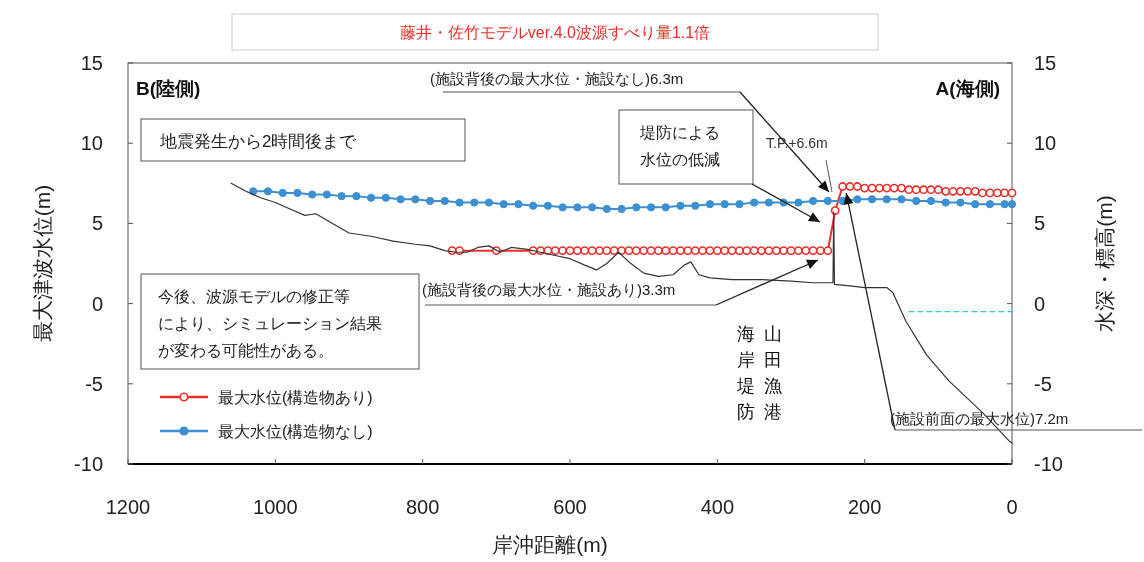 This screenshot has width=1144, height=562. I want to click on y-tick-label: 10, so click(91, 143).